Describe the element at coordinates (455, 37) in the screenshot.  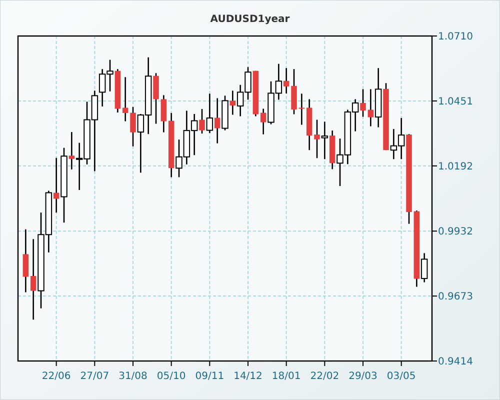
I see `y-tick-label: 1.0710` at that location.